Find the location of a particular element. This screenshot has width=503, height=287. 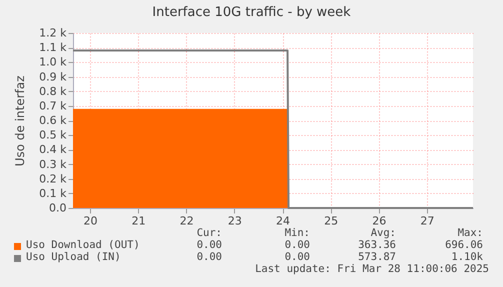

text: Avg: is located at coordinates (383, 233).